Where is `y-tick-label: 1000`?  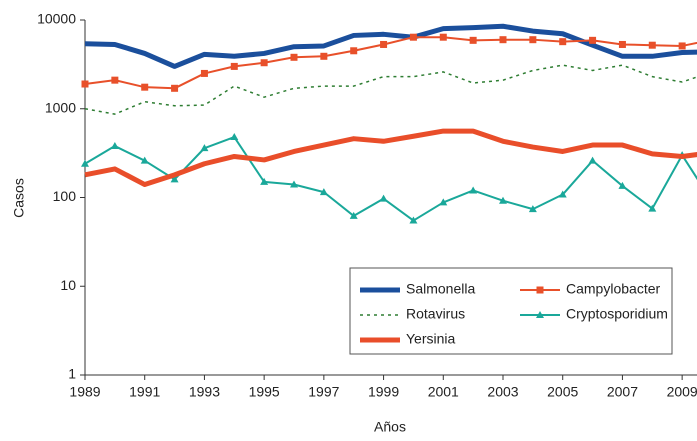
y-tick-label: 1000 is located at coordinates (60, 107).